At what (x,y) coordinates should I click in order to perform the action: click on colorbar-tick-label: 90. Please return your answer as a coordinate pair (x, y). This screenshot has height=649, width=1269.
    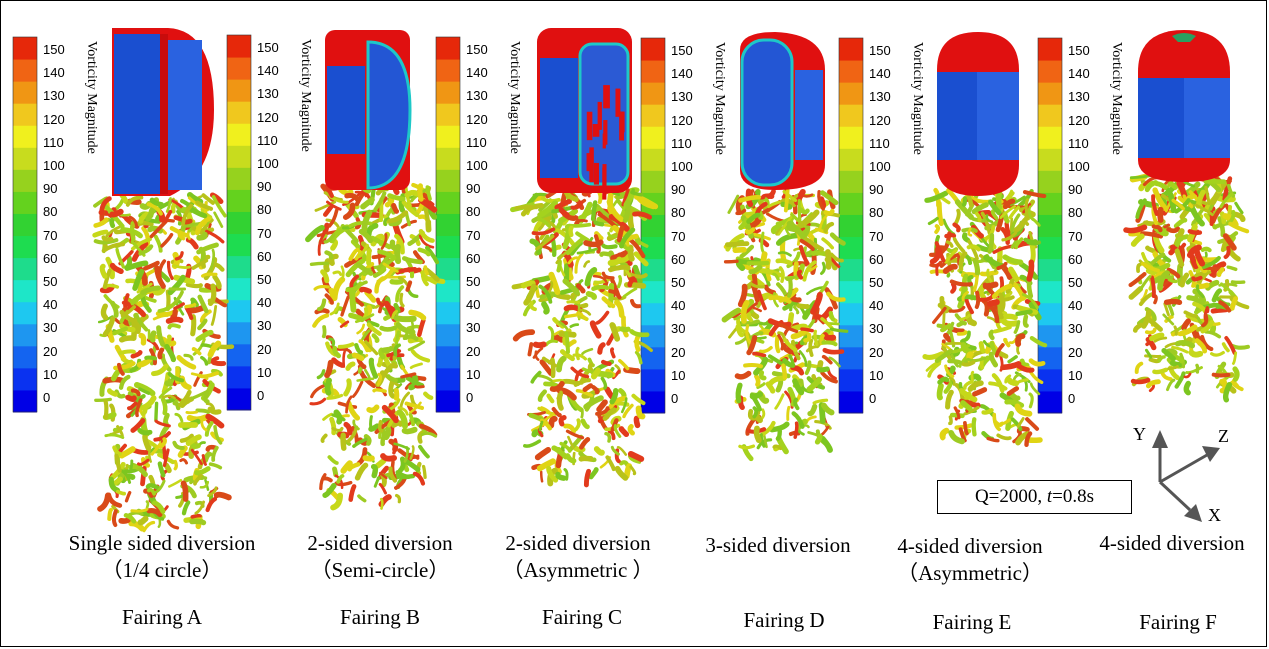
    Looking at the image, I should click on (264, 187).